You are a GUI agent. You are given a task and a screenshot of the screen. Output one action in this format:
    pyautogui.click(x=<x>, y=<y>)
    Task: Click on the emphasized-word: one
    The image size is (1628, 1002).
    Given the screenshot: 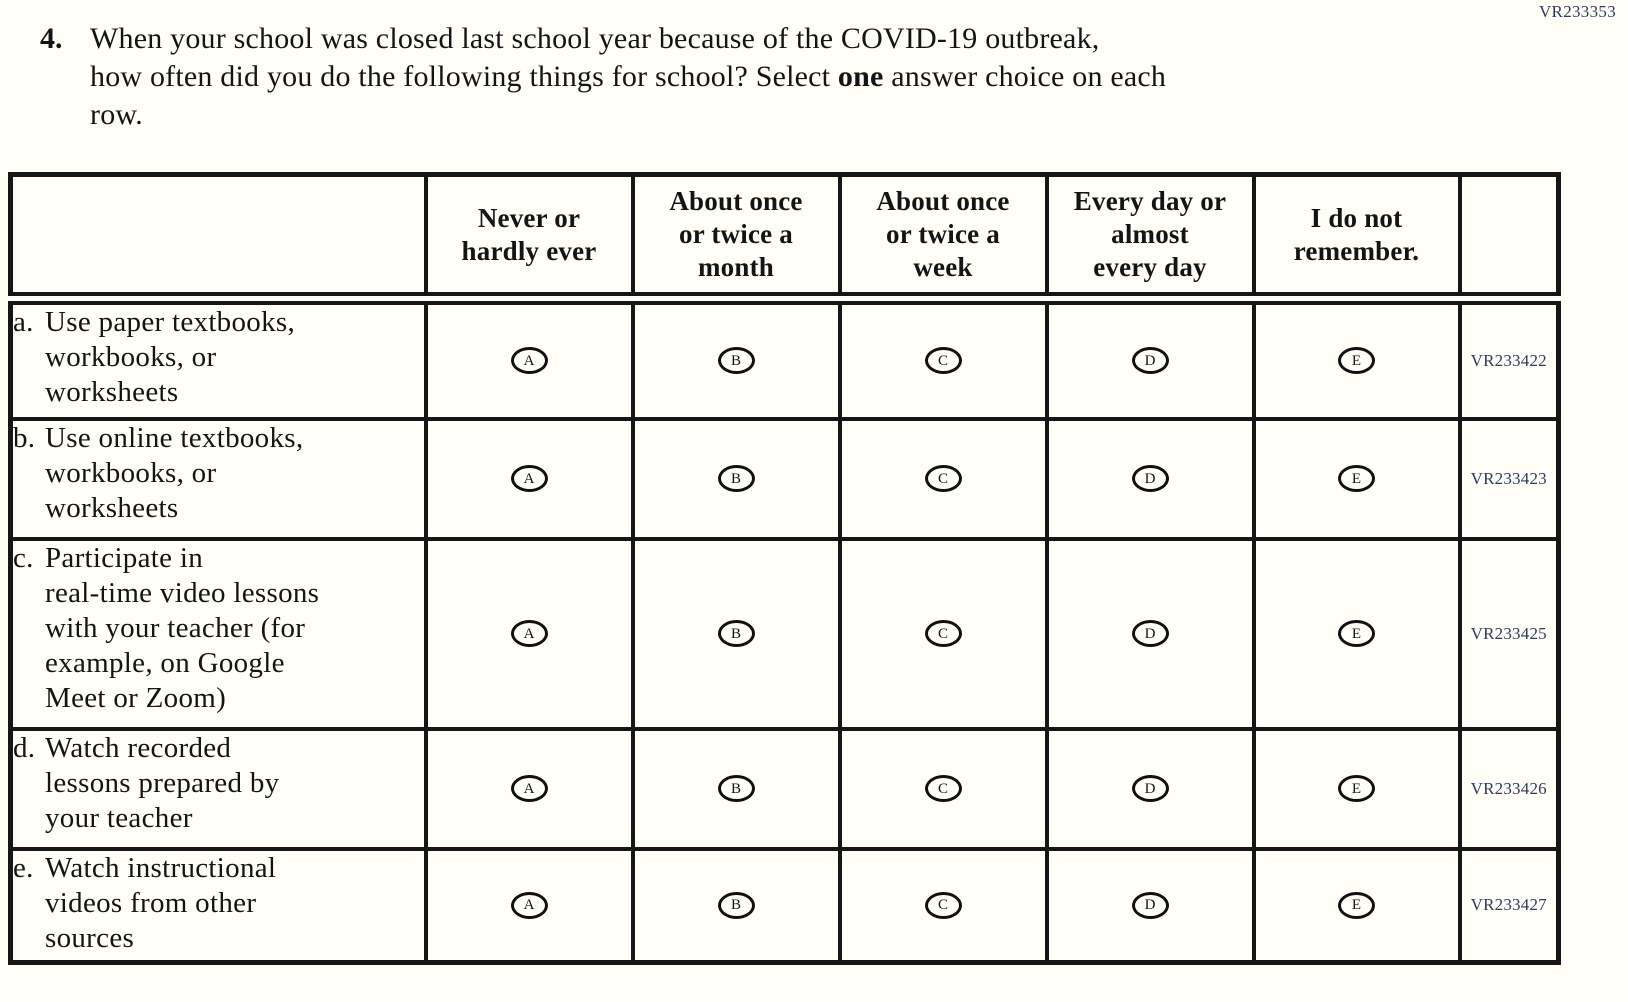 What is the action you would take?
    pyautogui.click(x=860, y=76)
    